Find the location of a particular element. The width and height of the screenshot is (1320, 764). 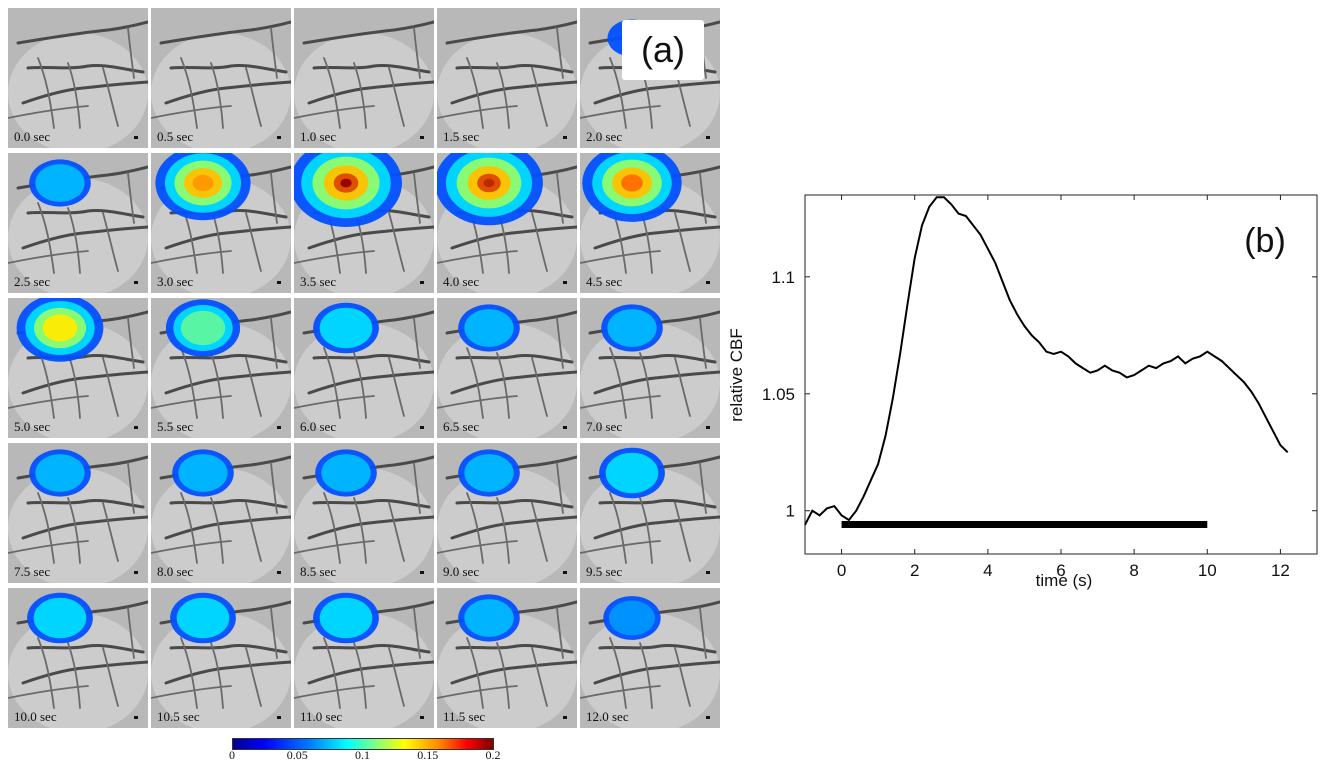

cbf-frame-tile: 5.5 sec is located at coordinates (221, 368).